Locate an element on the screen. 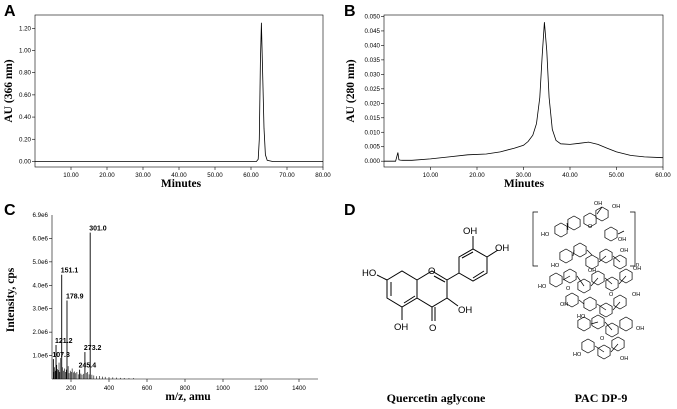  atom-oh-3: OH is located at coordinates (465, 310).